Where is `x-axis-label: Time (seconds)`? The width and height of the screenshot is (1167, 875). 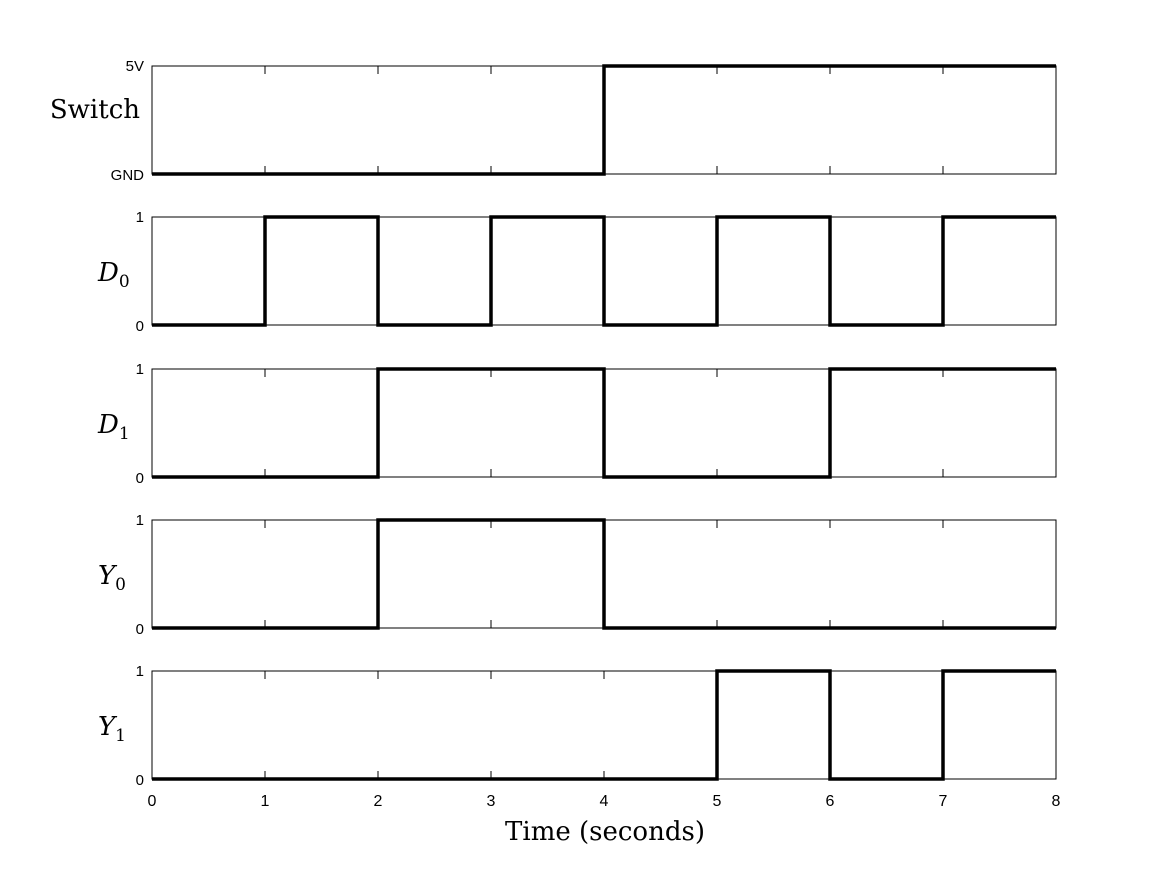
x-axis-label: Time (seconds) is located at coordinates (605, 832).